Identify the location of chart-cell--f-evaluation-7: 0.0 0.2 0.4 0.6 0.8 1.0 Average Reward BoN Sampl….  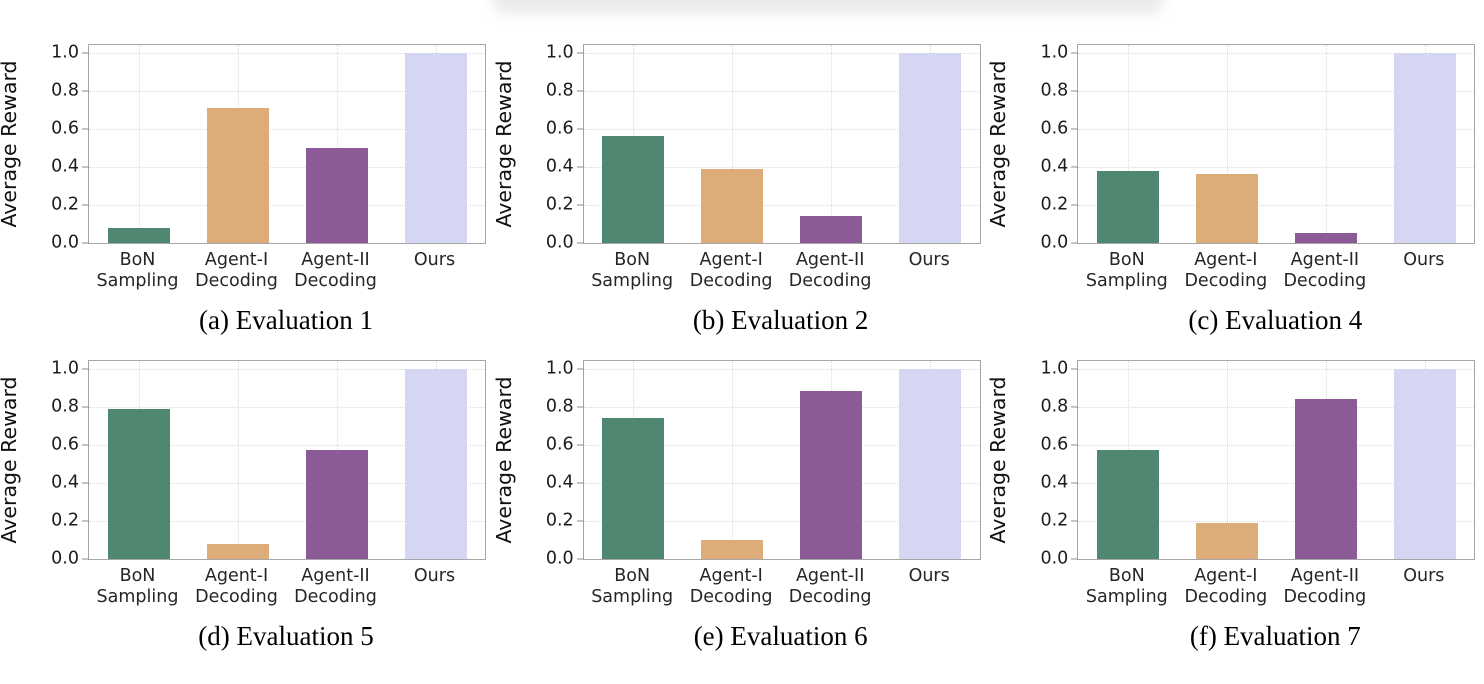
(1235, 505).